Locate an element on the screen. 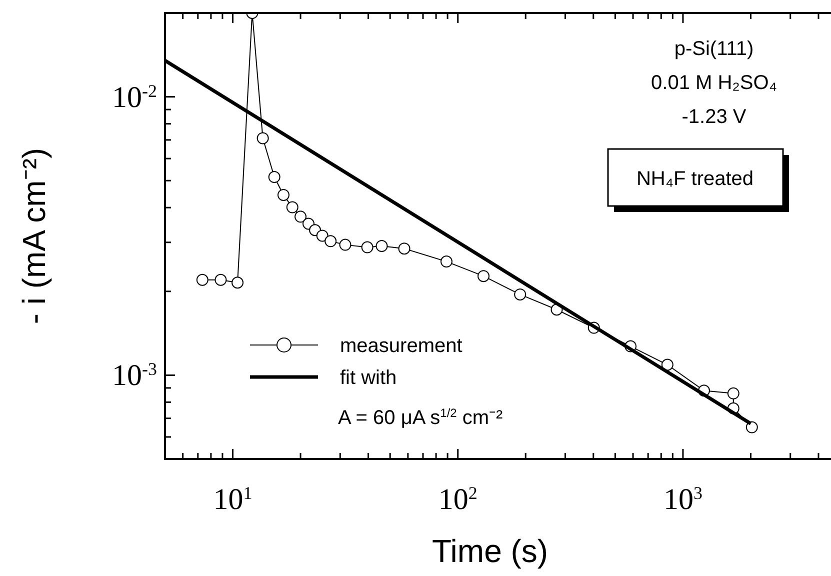  y-axis-title: - i (mA cm⁻²) is located at coordinates (34, 236).